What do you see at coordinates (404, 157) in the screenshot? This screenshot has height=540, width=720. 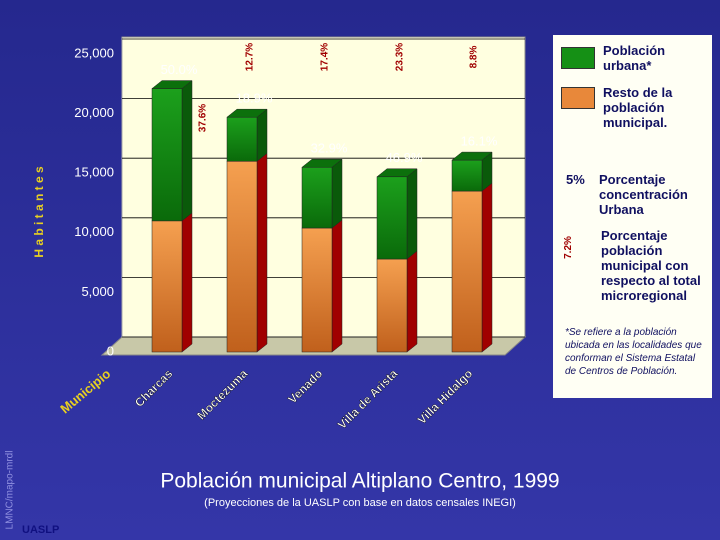 I see `value-label: 46.9%` at bounding box center [404, 157].